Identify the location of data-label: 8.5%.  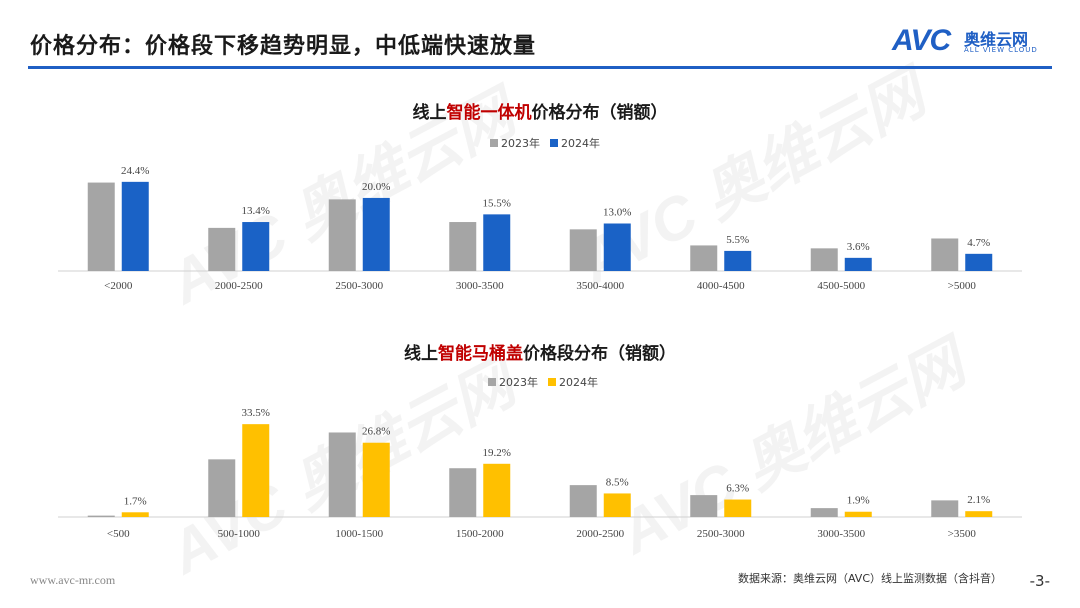
(617, 482).